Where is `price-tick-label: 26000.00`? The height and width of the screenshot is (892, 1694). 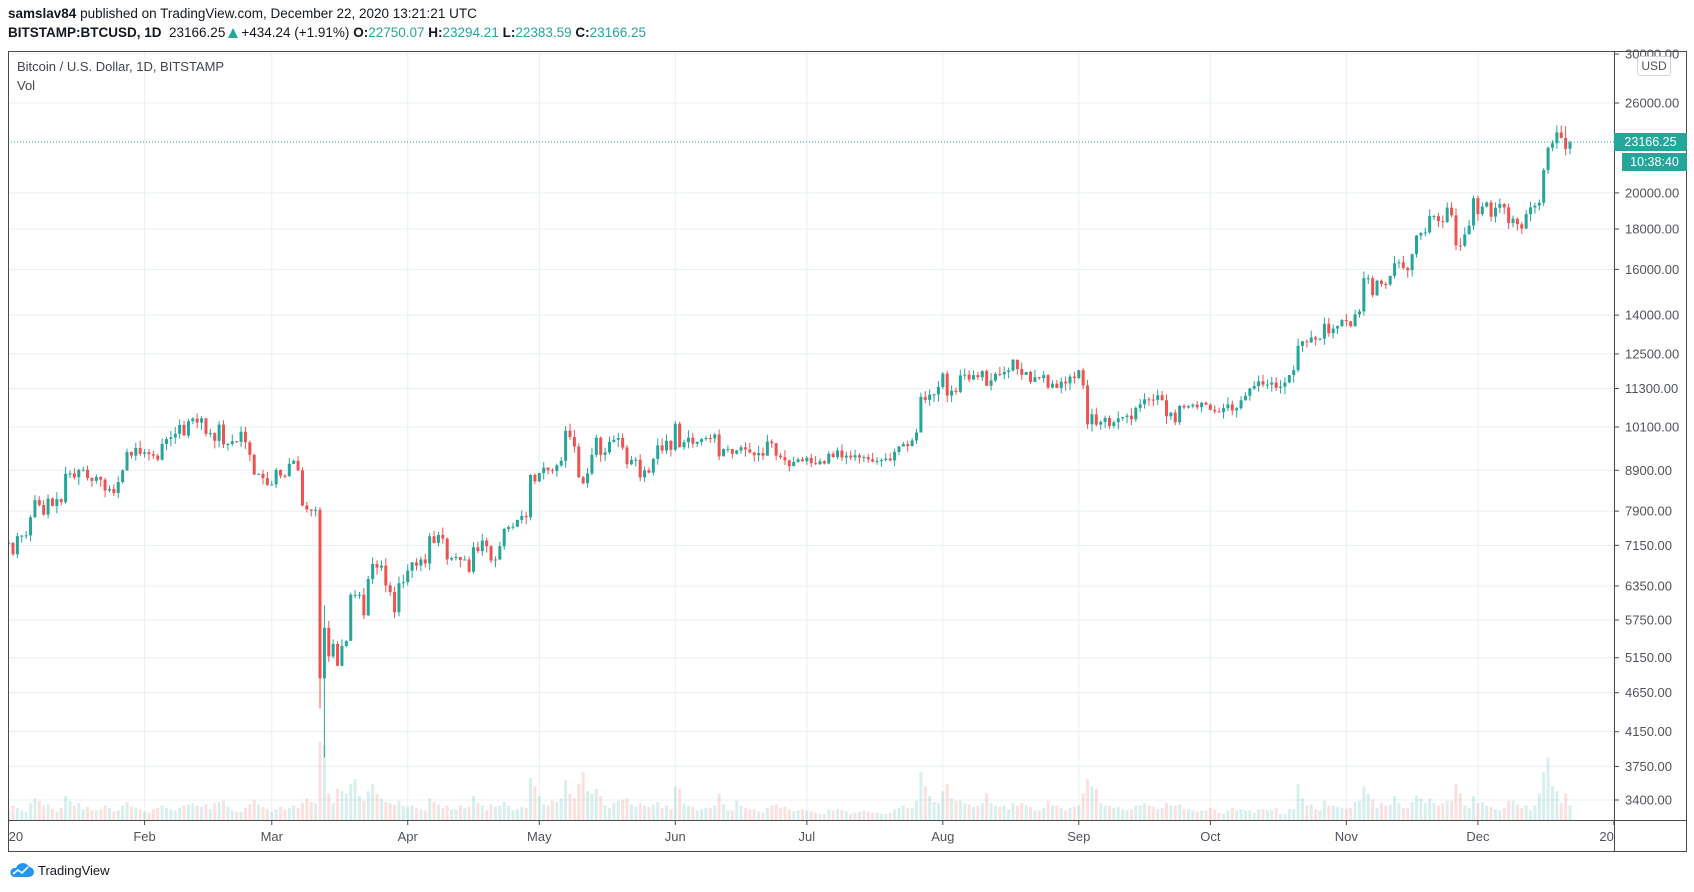
price-tick-label: 26000.00 is located at coordinates (1652, 103).